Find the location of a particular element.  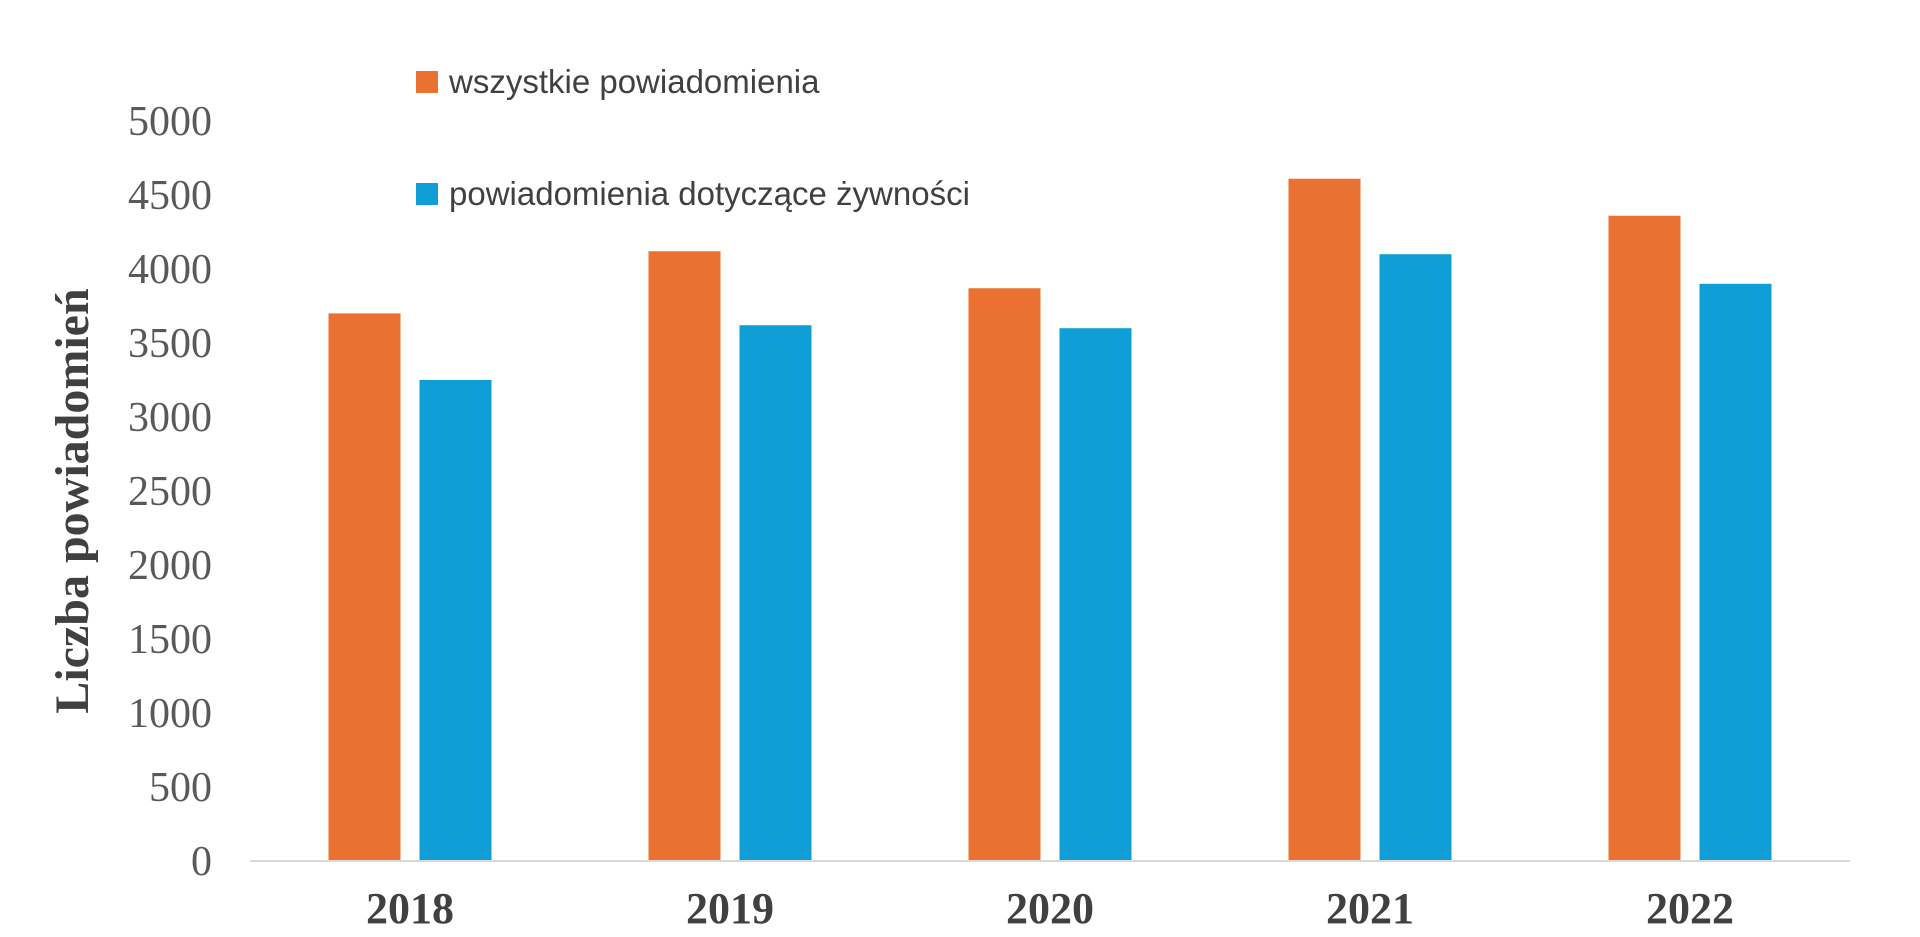

bar-food-notifications-2019 is located at coordinates (775, 593).